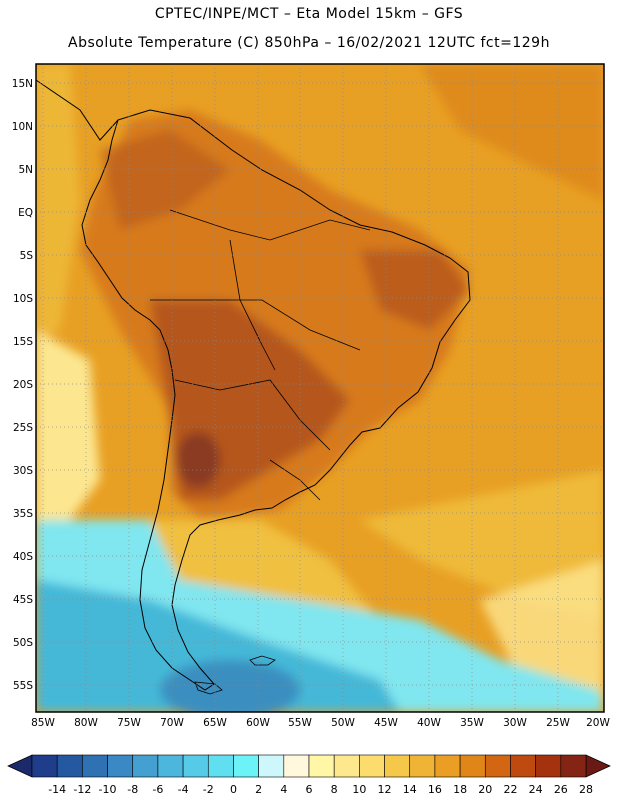 Image resolution: width=618 pixels, height=800 pixels. What do you see at coordinates (108, 789) in the screenshot?
I see `colorbar-label: -10` at bounding box center [108, 789].